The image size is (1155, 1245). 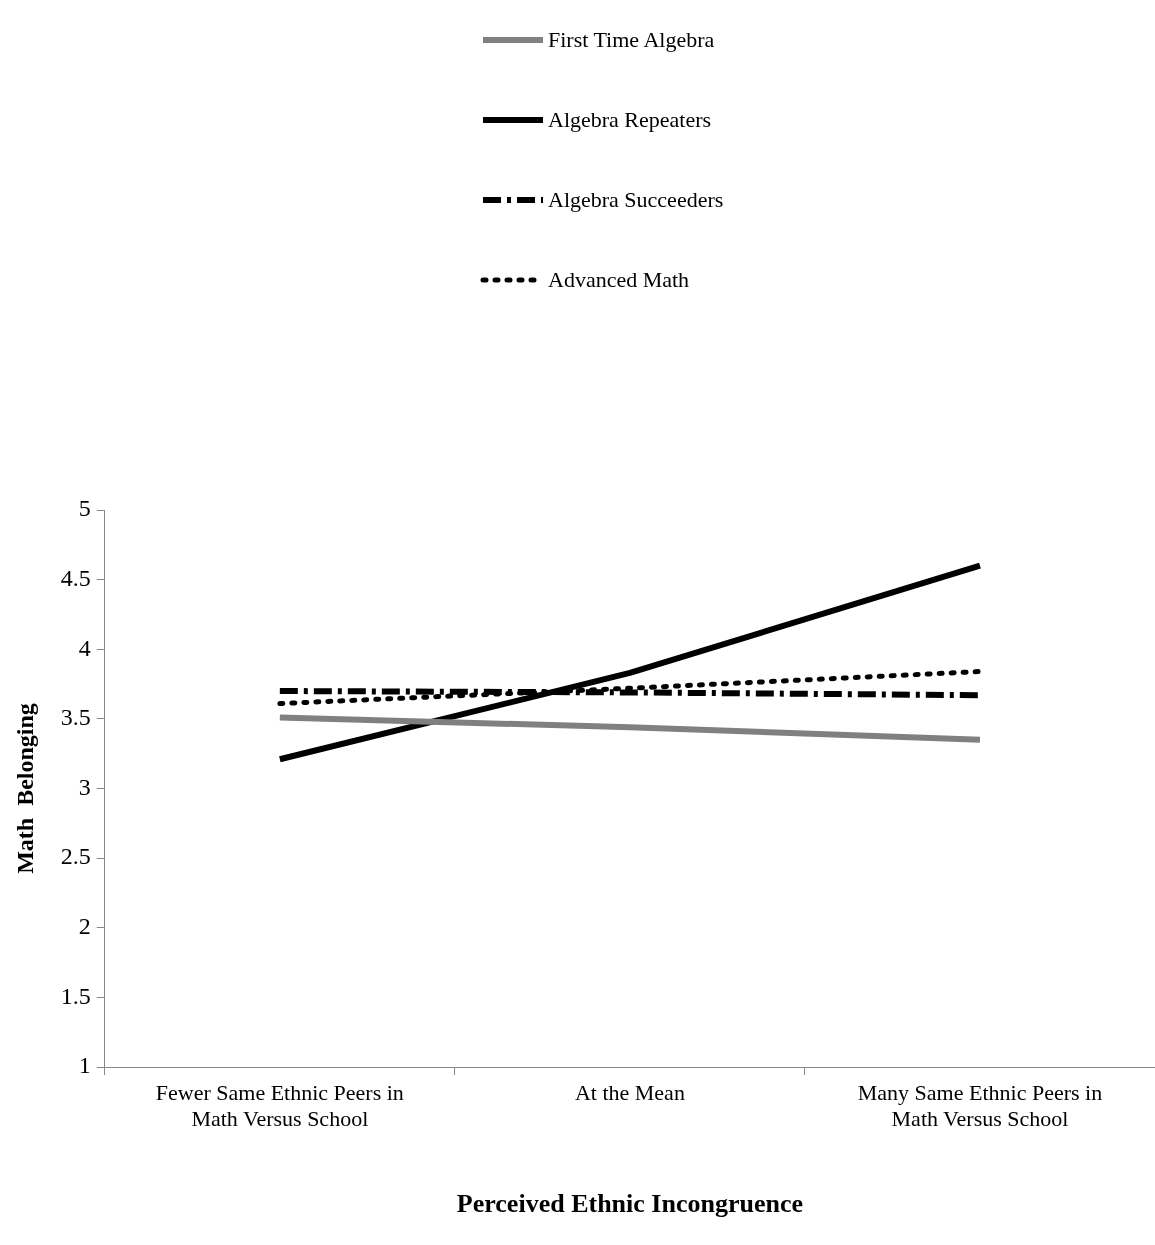 What do you see at coordinates (84, 926) in the screenshot?
I see `y-tick-label: 2` at bounding box center [84, 926].